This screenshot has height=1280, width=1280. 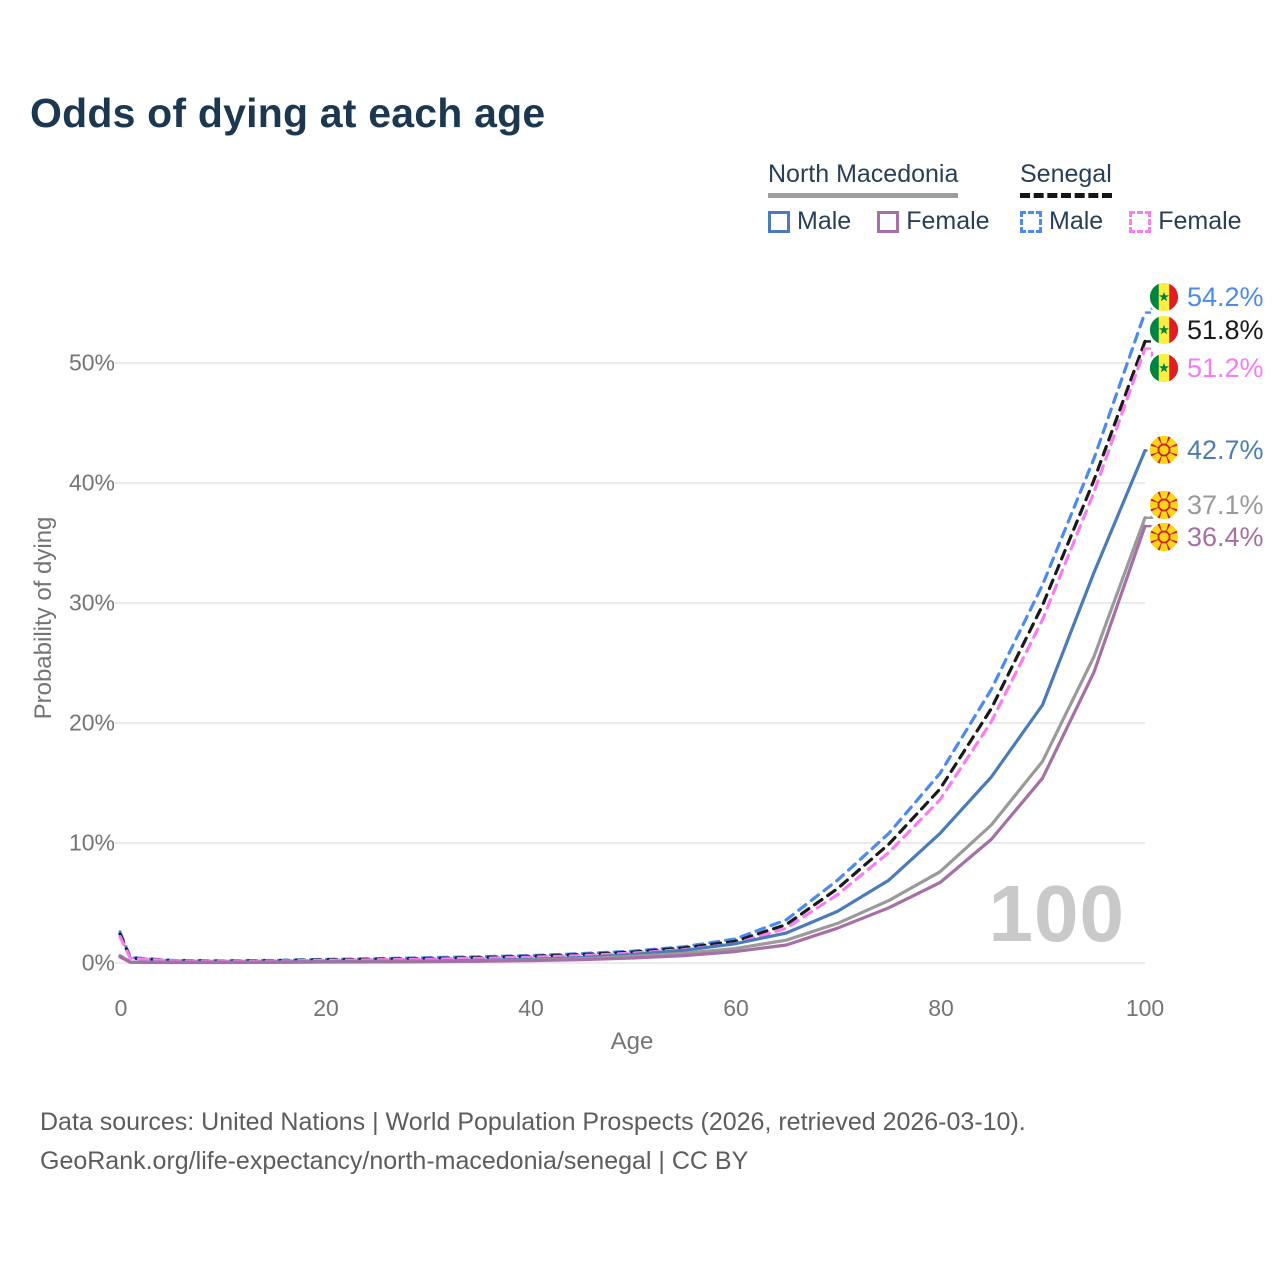 I want to click on chart-title: Odds of dying at each age, so click(x=288, y=113).